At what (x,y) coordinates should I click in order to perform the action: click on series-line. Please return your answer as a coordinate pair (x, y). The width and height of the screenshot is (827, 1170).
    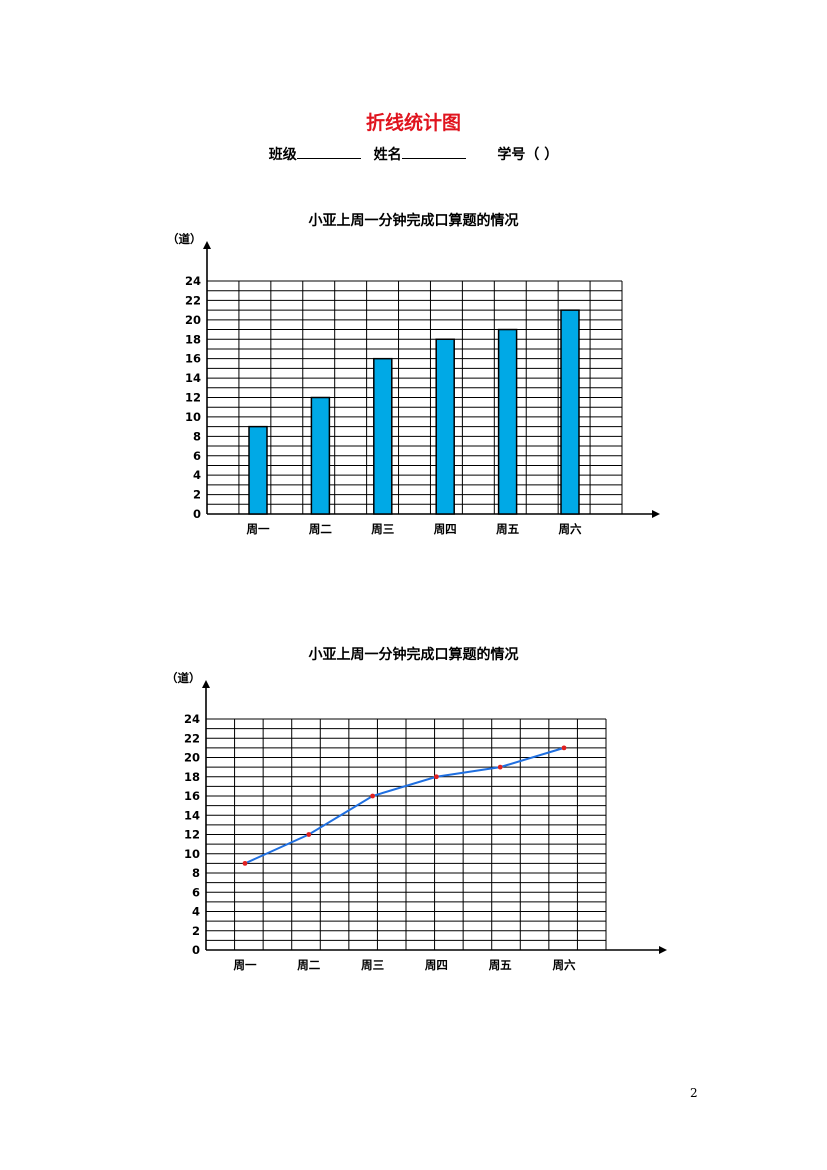
    Looking at the image, I should click on (404, 805).